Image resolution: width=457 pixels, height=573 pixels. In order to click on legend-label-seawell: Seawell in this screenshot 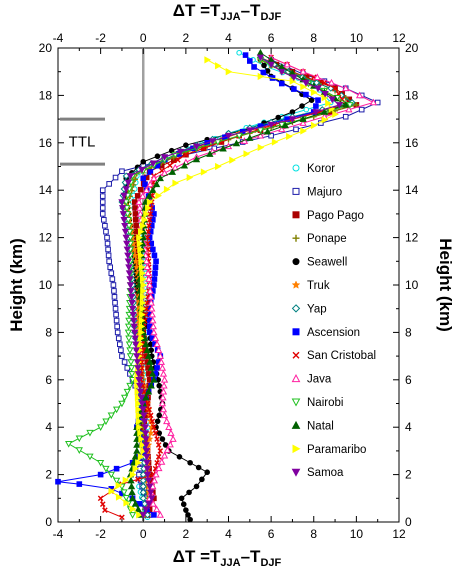, I will do `click(327, 263)`.